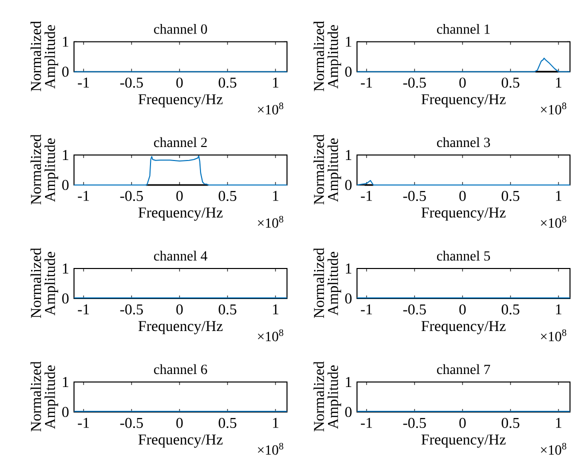 The width and height of the screenshot is (572, 462). What do you see at coordinates (180, 142) in the screenshot?
I see `chart-title: channel 2` at bounding box center [180, 142].